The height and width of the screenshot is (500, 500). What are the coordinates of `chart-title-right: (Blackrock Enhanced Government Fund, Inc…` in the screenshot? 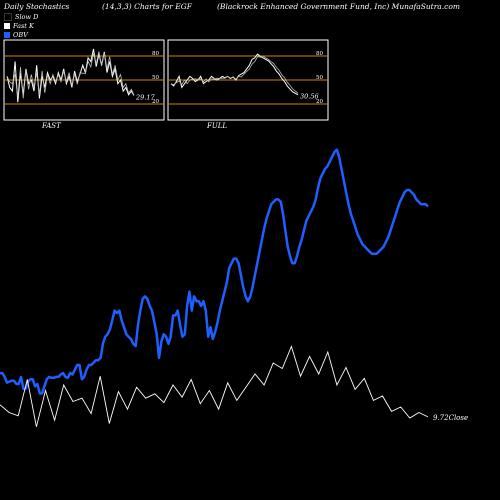 It's located at (338, 6).